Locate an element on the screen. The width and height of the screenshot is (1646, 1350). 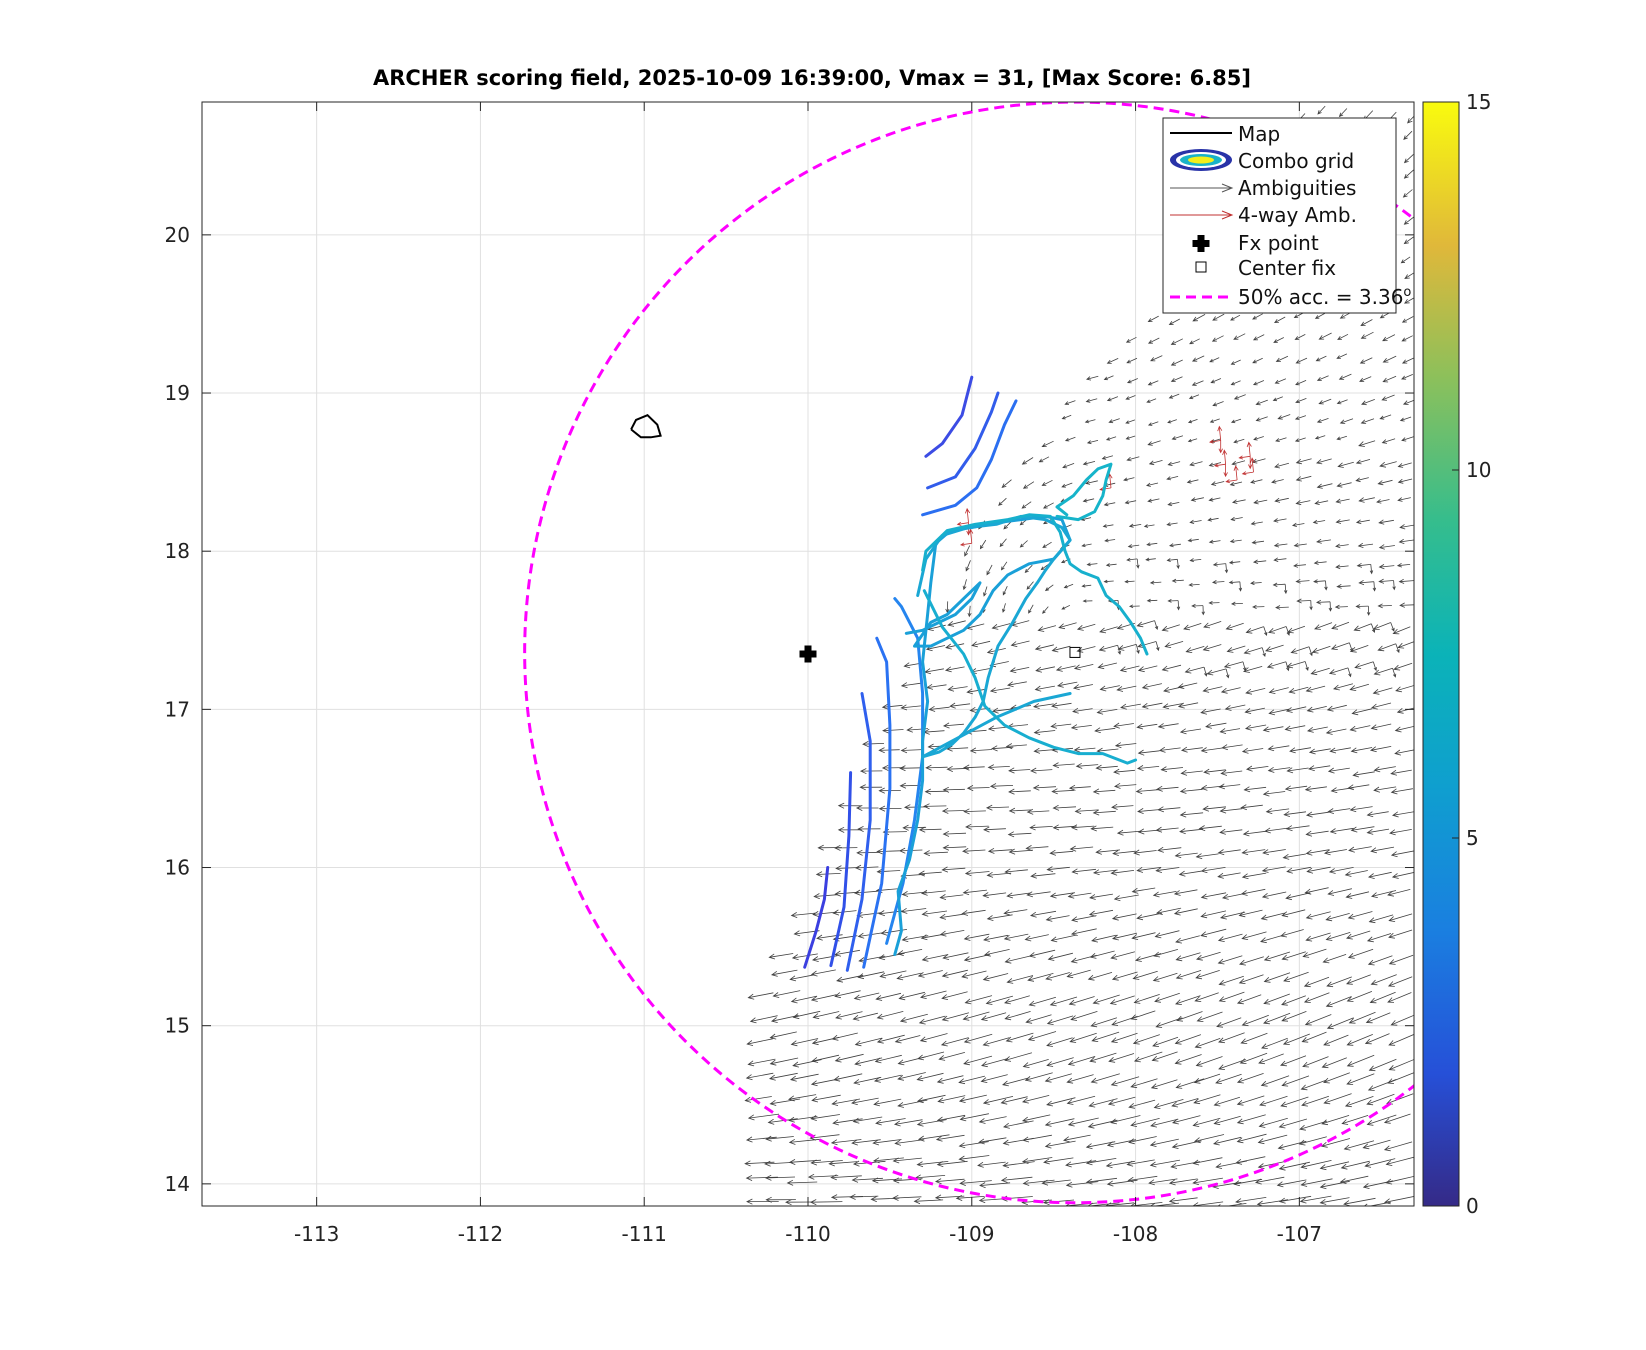
y-tick-label: 14 is located at coordinates (177, 1184).